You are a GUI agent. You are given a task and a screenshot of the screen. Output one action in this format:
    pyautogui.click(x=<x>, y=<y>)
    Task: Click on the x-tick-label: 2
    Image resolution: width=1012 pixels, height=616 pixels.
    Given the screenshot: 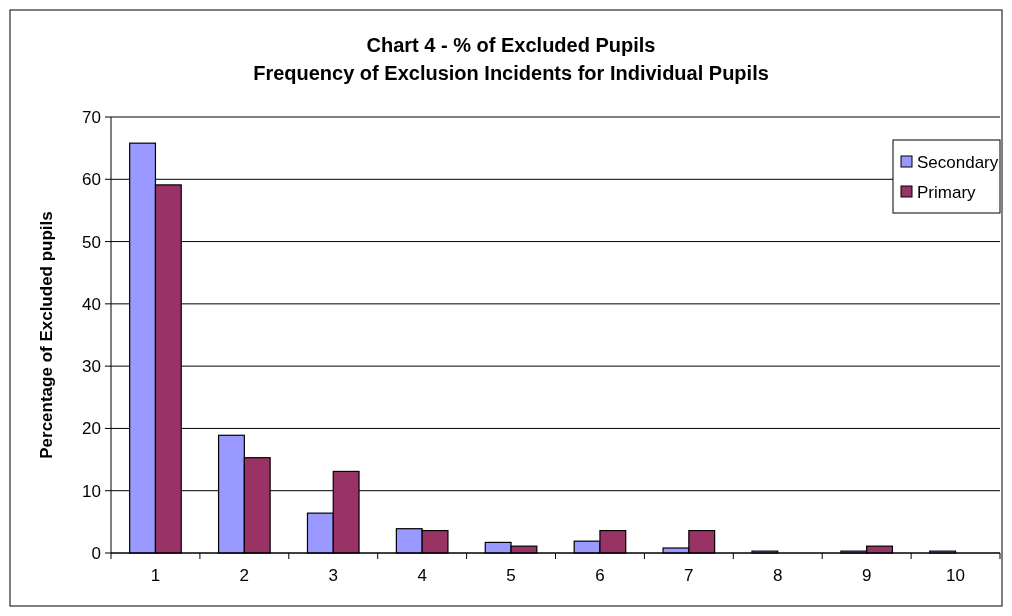 What is the action you would take?
    pyautogui.click(x=244, y=575)
    